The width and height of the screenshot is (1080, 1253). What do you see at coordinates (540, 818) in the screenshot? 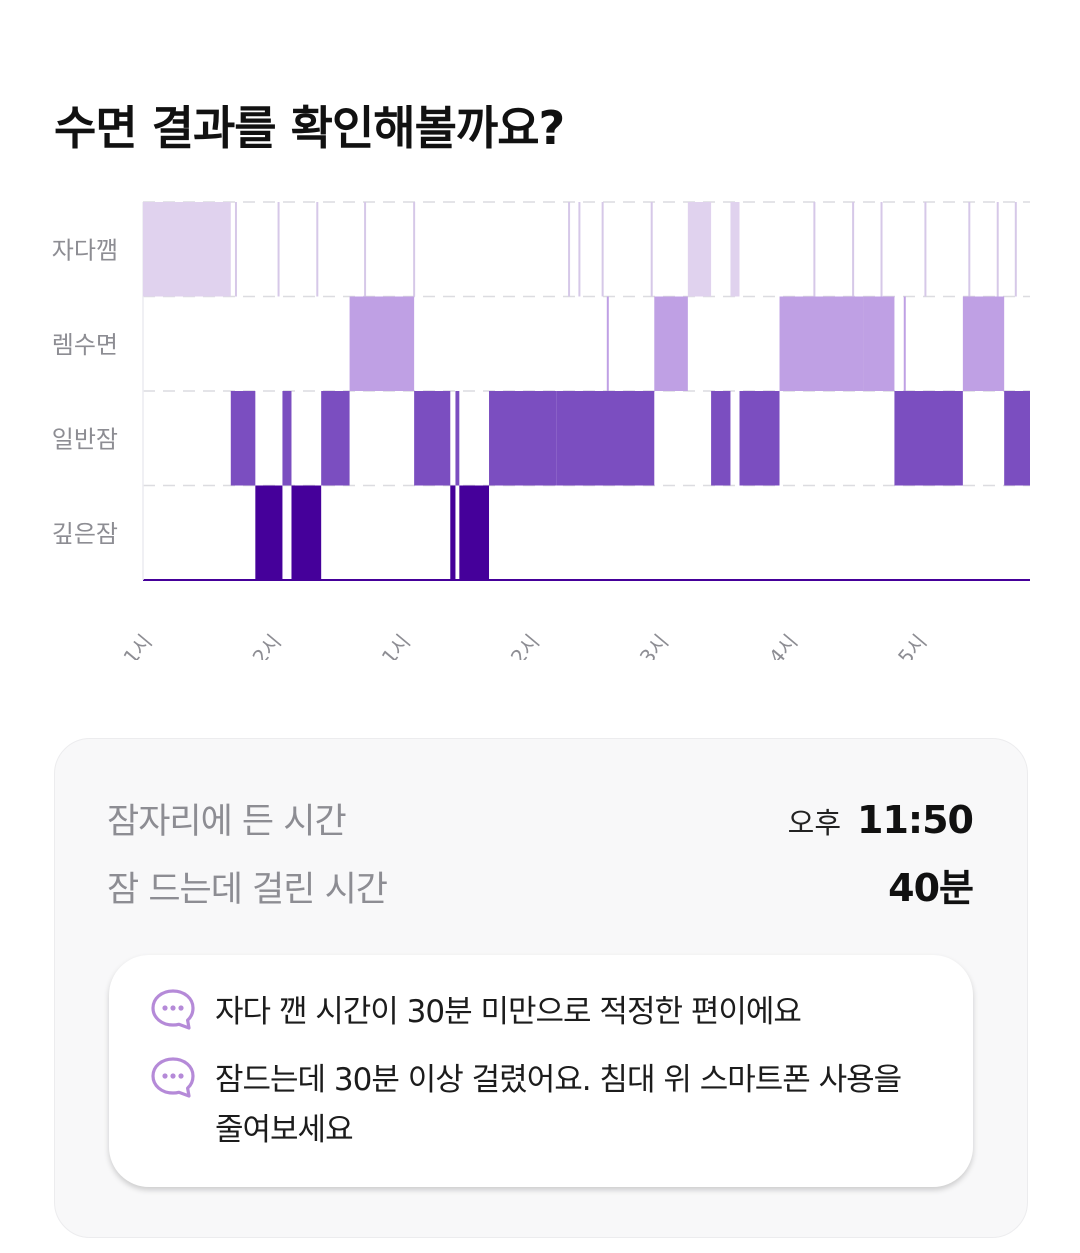
I see `bedtime-row: 잠자리에 든 시간 오후 11:50` at bounding box center [540, 818].